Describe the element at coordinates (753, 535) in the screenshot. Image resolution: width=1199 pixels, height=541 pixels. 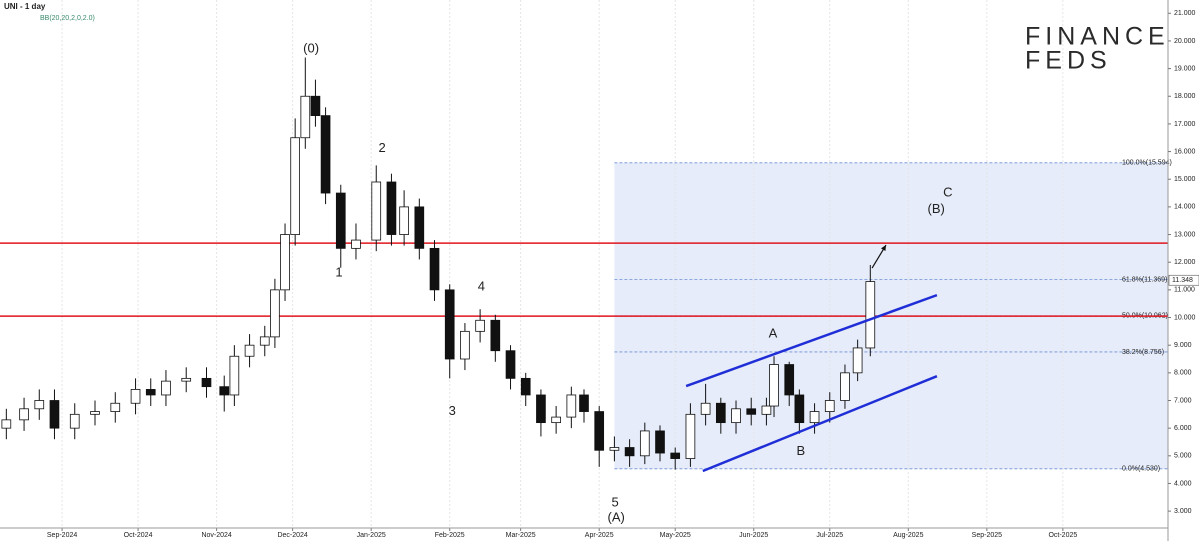
I see `x-tick-label: Jun-2025` at that location.